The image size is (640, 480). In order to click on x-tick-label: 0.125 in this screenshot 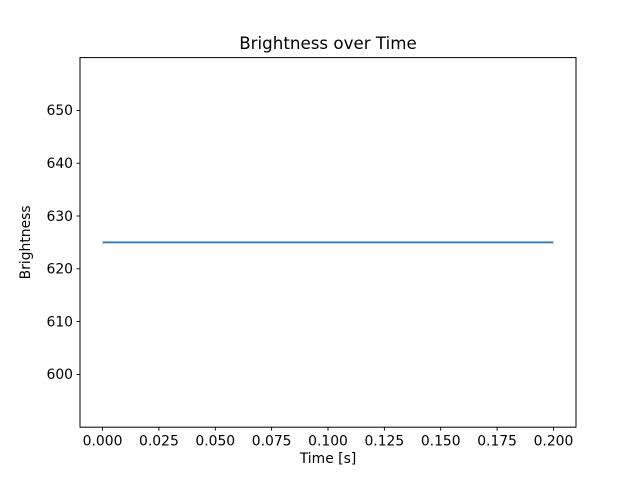, I will do `click(384, 442)`.